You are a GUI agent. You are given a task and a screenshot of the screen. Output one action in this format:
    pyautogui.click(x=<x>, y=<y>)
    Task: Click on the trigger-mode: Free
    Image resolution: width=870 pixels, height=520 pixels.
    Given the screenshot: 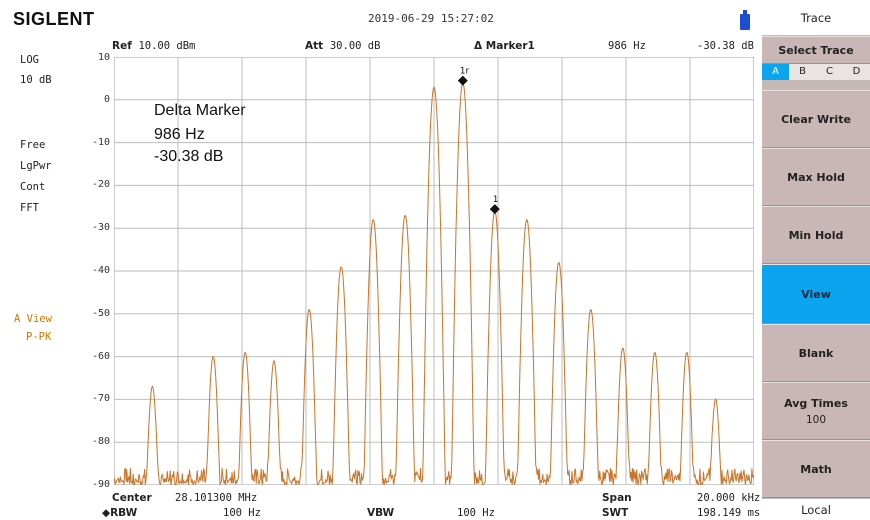 What is the action you would take?
    pyautogui.click(x=33, y=145)
    